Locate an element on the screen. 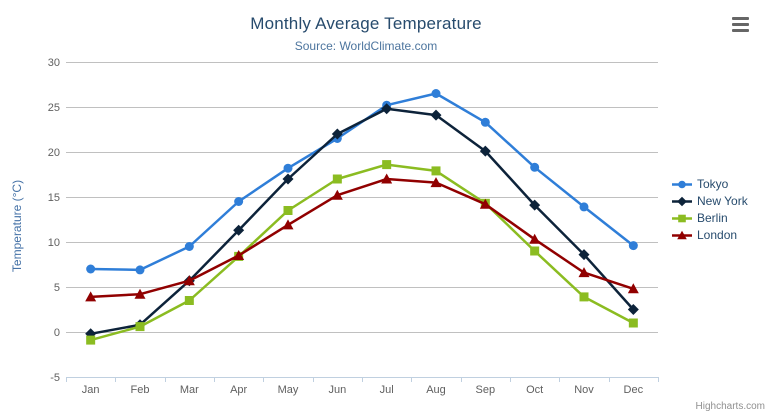 This screenshot has height=416, width=769. x-axis-label: Feb is located at coordinates (140, 390).